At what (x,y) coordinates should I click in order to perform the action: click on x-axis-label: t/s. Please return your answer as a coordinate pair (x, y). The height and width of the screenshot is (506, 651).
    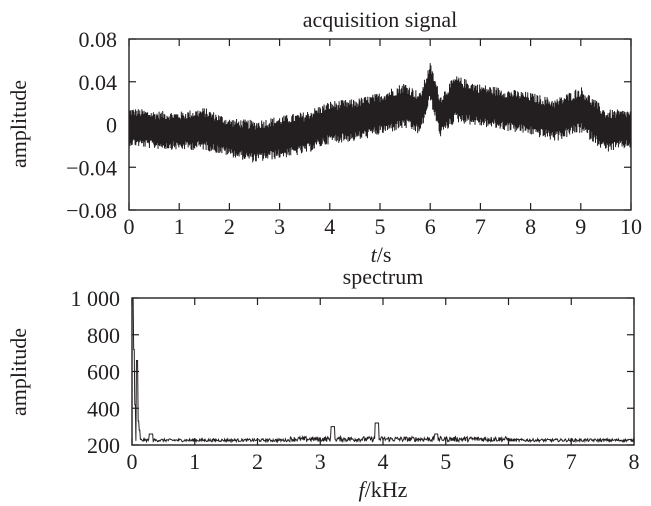
    Looking at the image, I should click on (381, 254).